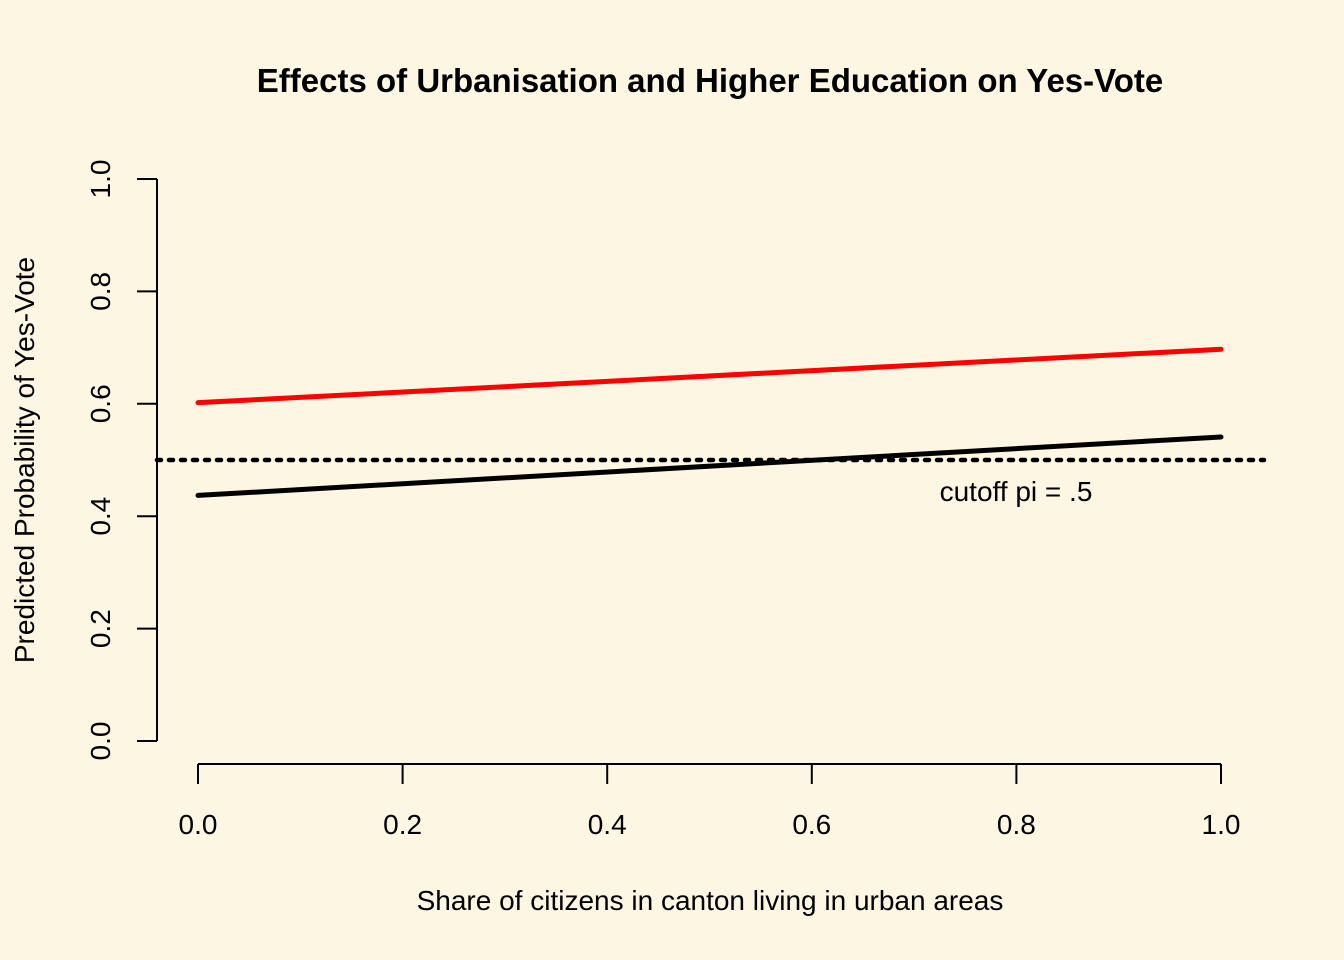 The height and width of the screenshot is (960, 1344). Describe the element at coordinates (100, 628) in the screenshot. I see `y-tick-label: 0.2` at that location.